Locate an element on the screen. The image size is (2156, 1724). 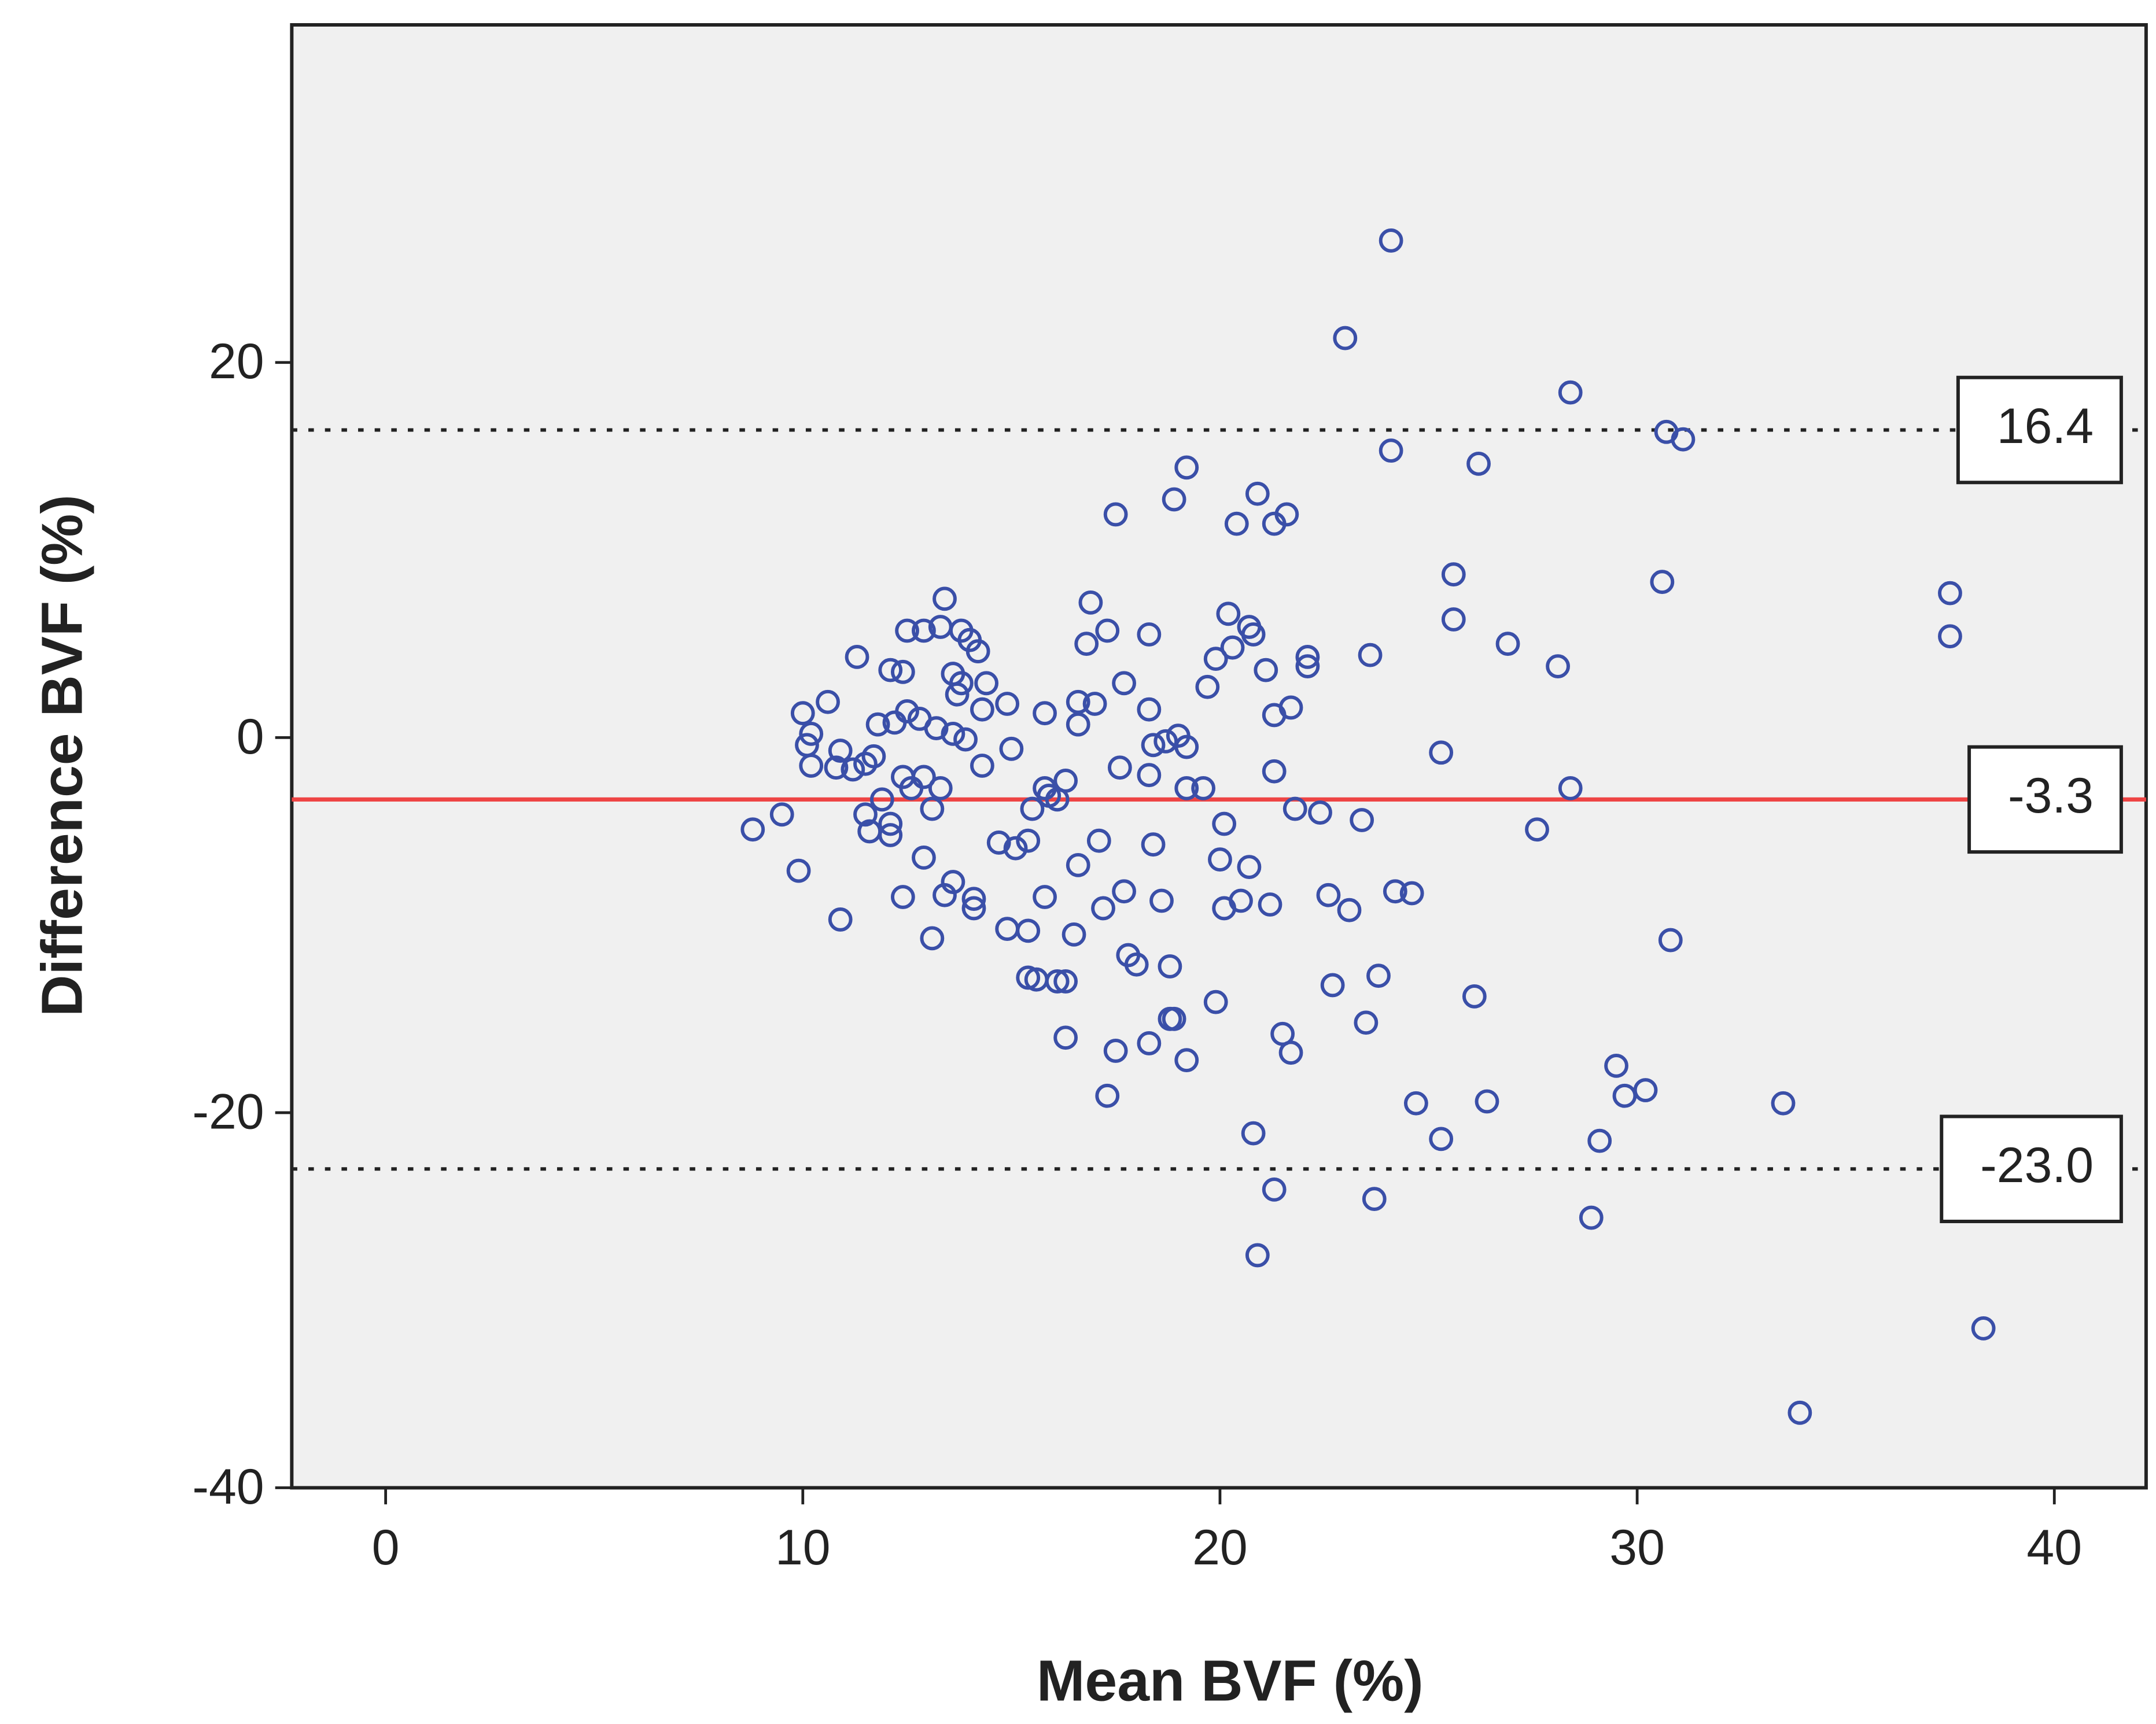
x-tick-label: 0 is located at coordinates (386, 1547).